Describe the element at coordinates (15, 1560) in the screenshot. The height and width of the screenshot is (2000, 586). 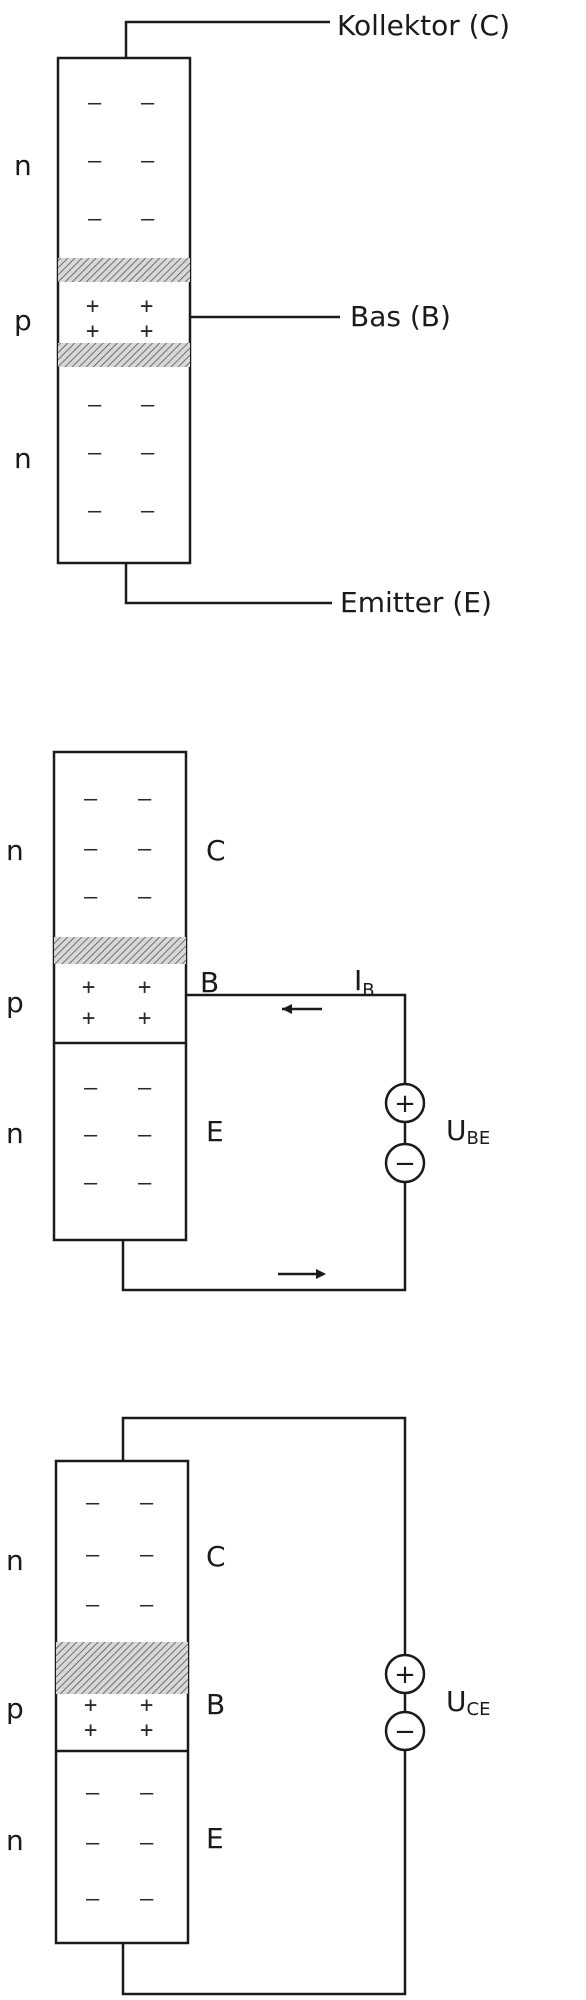
I see `layer-label-n-top-3: n` at that location.